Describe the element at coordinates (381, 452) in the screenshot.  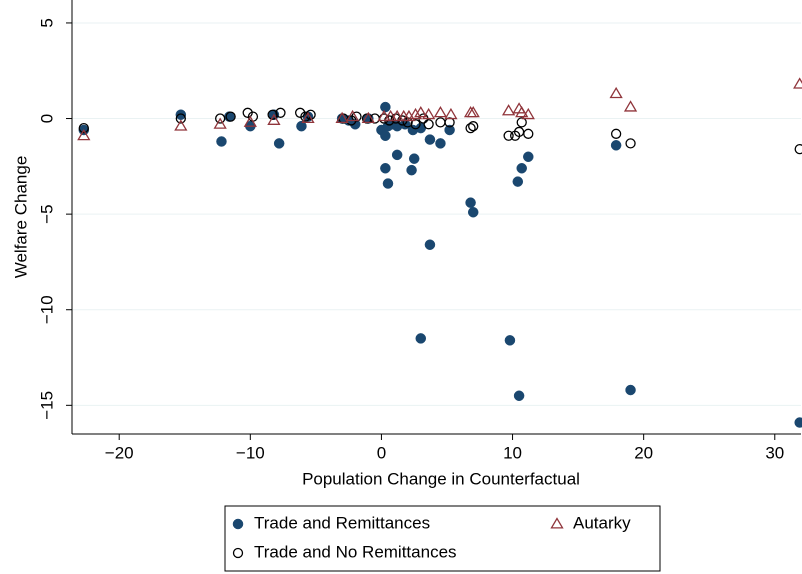
I see `x-tick-label: 0` at that location.